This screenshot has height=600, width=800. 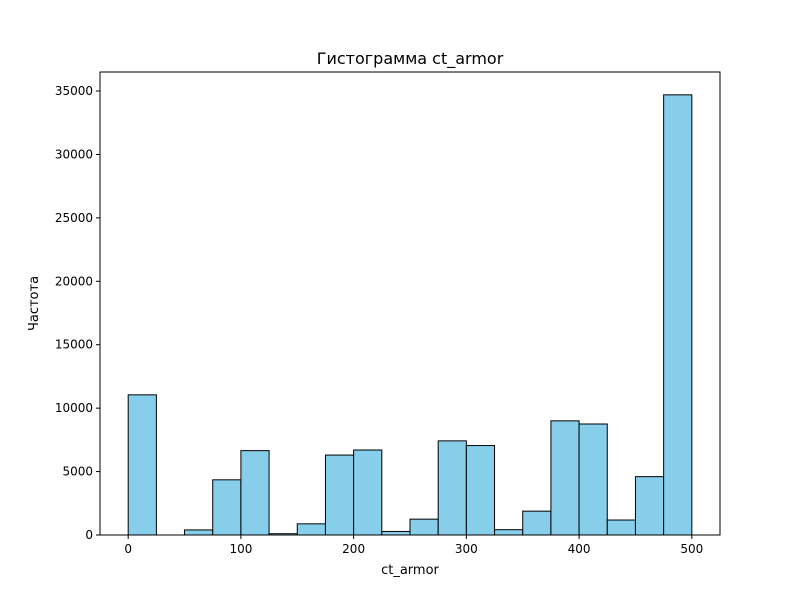 What do you see at coordinates (77, 472) in the screenshot?
I see `y-tick-label: 5000` at bounding box center [77, 472].